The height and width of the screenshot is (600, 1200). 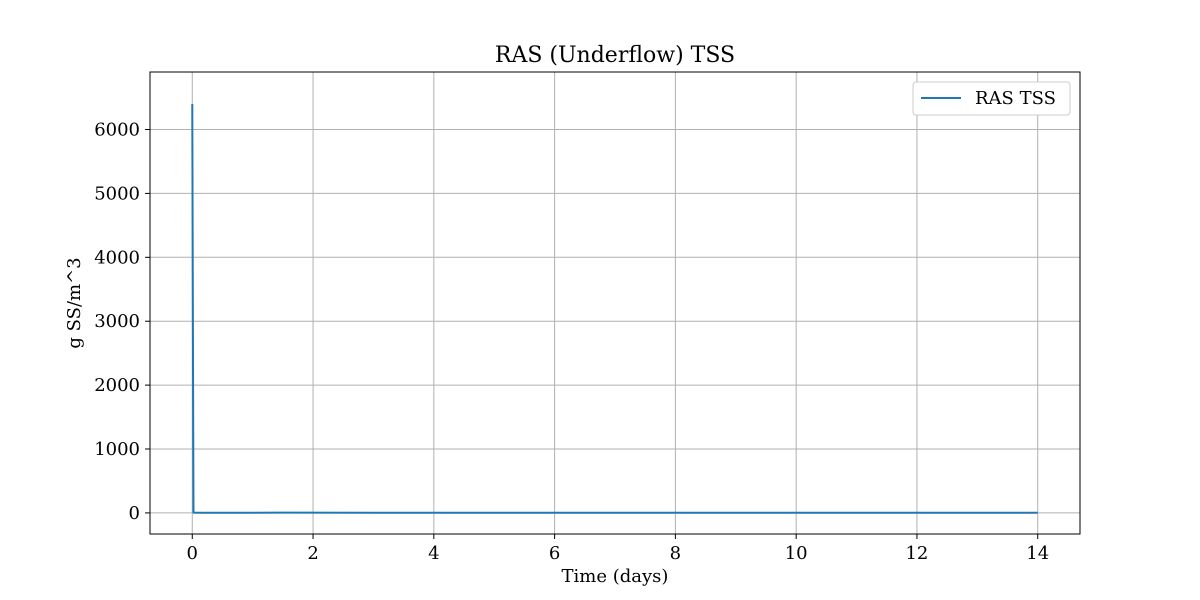 I want to click on y-axis-label: g SS/m^3, so click(x=74, y=302).